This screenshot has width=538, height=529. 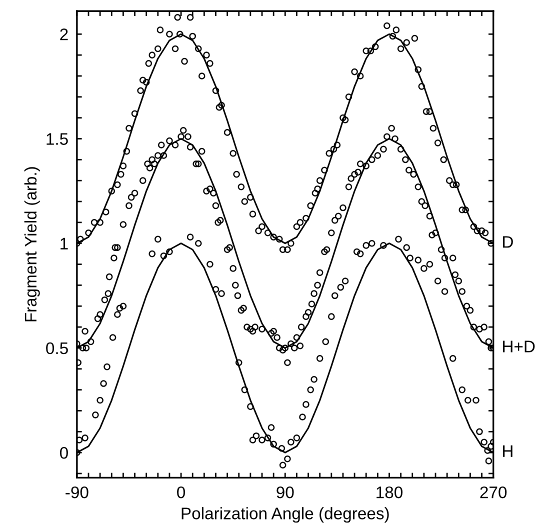 I want to click on y-tick-label: 1.5, so click(x=57, y=139).